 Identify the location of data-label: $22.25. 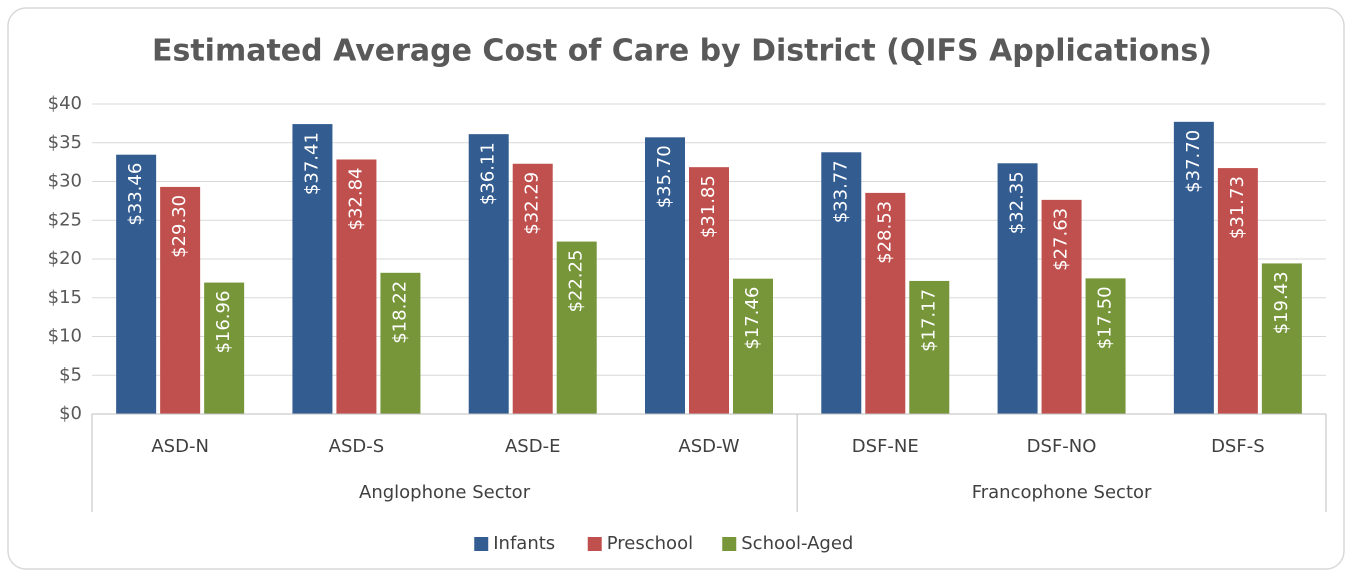
(576, 281).